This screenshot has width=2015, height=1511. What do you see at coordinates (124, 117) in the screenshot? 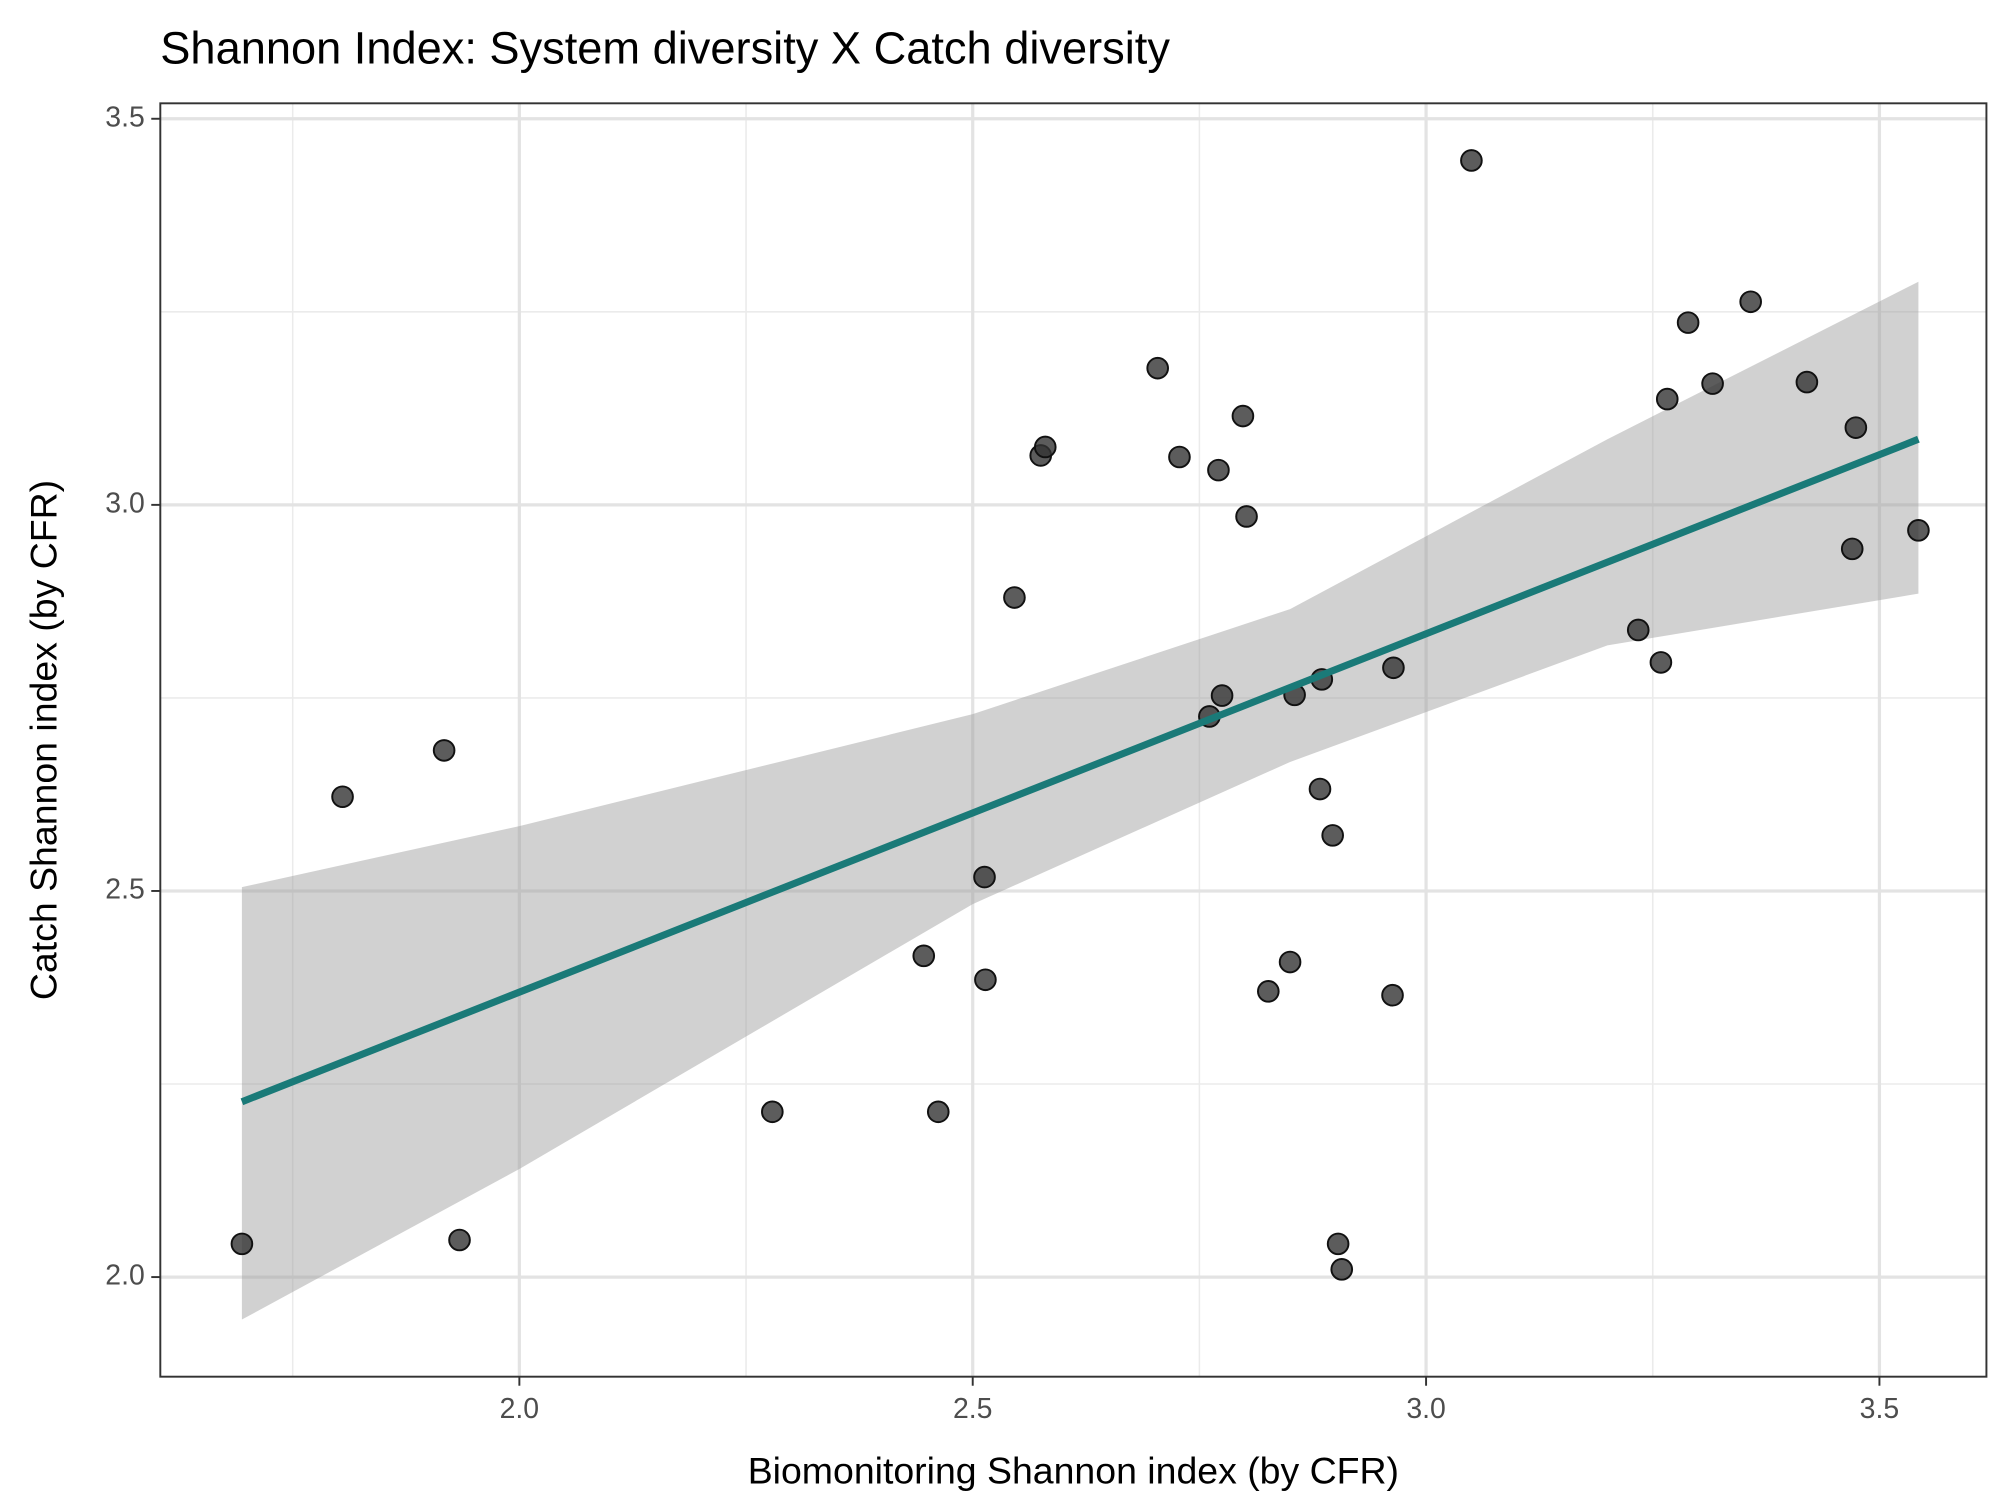
I see `y-tick-label: 3.5` at bounding box center [124, 117].